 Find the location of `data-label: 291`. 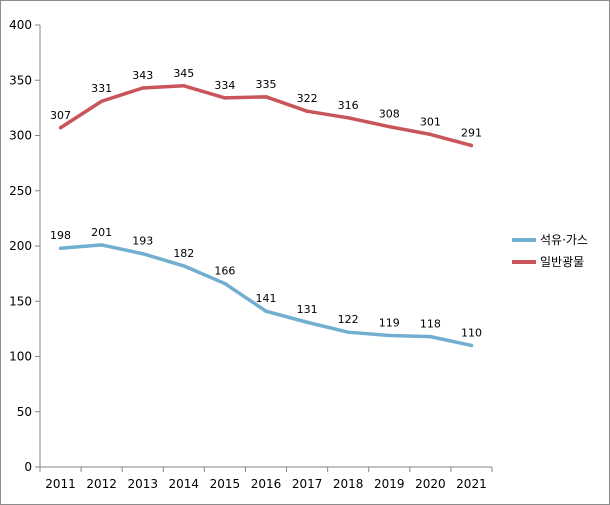

data-label: 291 is located at coordinates (471, 132).